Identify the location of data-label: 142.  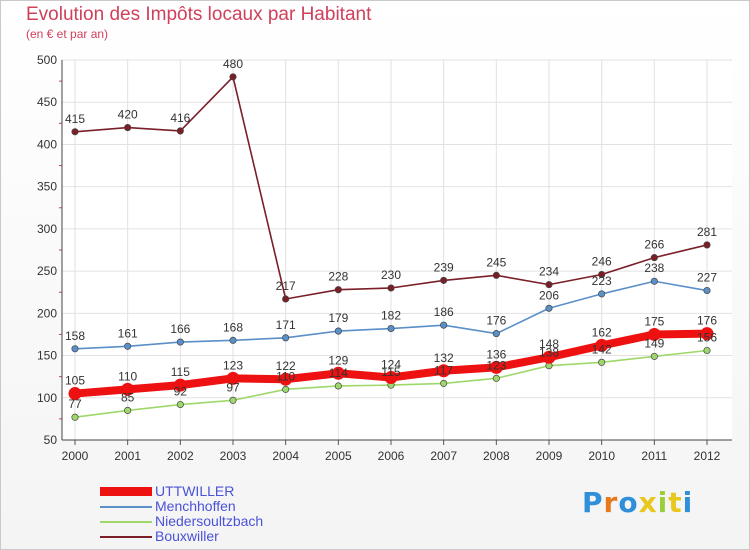
(602, 349).